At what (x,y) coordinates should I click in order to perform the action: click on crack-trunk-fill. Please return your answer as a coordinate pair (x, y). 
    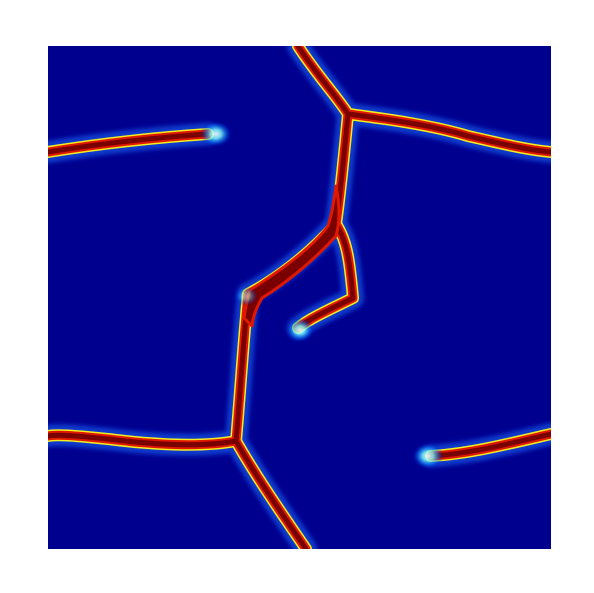
    Looking at the image, I should click on (291, 256).